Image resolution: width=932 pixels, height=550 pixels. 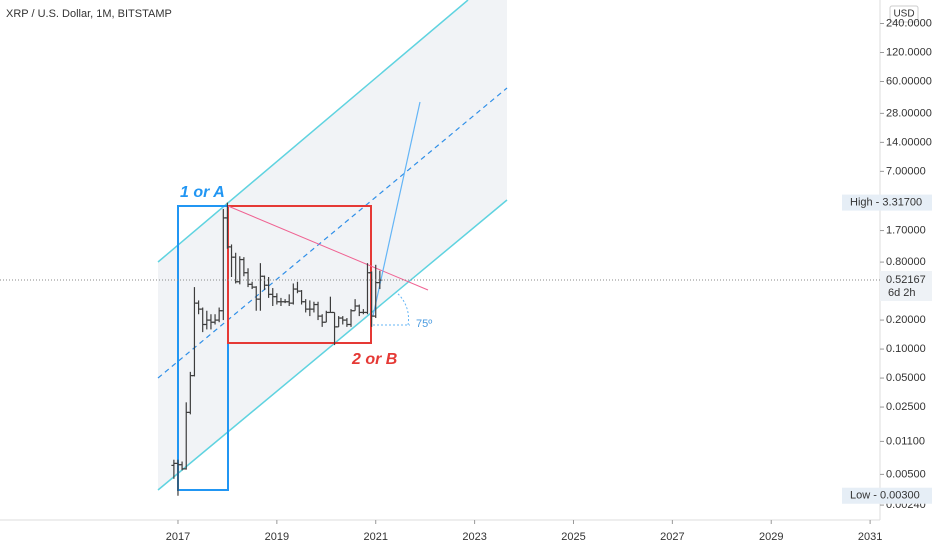 I want to click on y-tick-label: 0.80000, so click(x=906, y=262).